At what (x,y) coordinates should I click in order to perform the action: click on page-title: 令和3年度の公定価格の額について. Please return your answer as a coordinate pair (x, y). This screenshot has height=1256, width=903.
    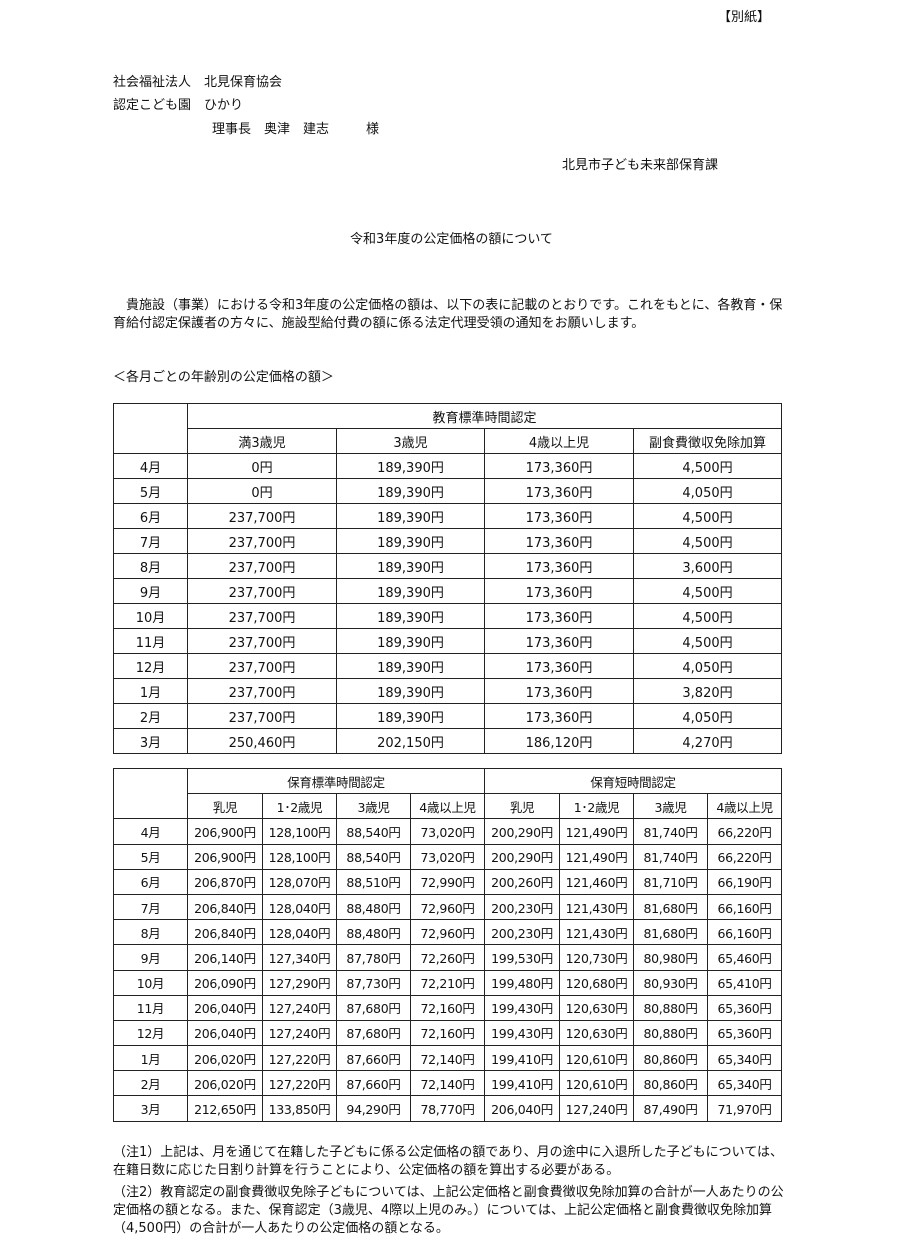
    Looking at the image, I should click on (451, 239).